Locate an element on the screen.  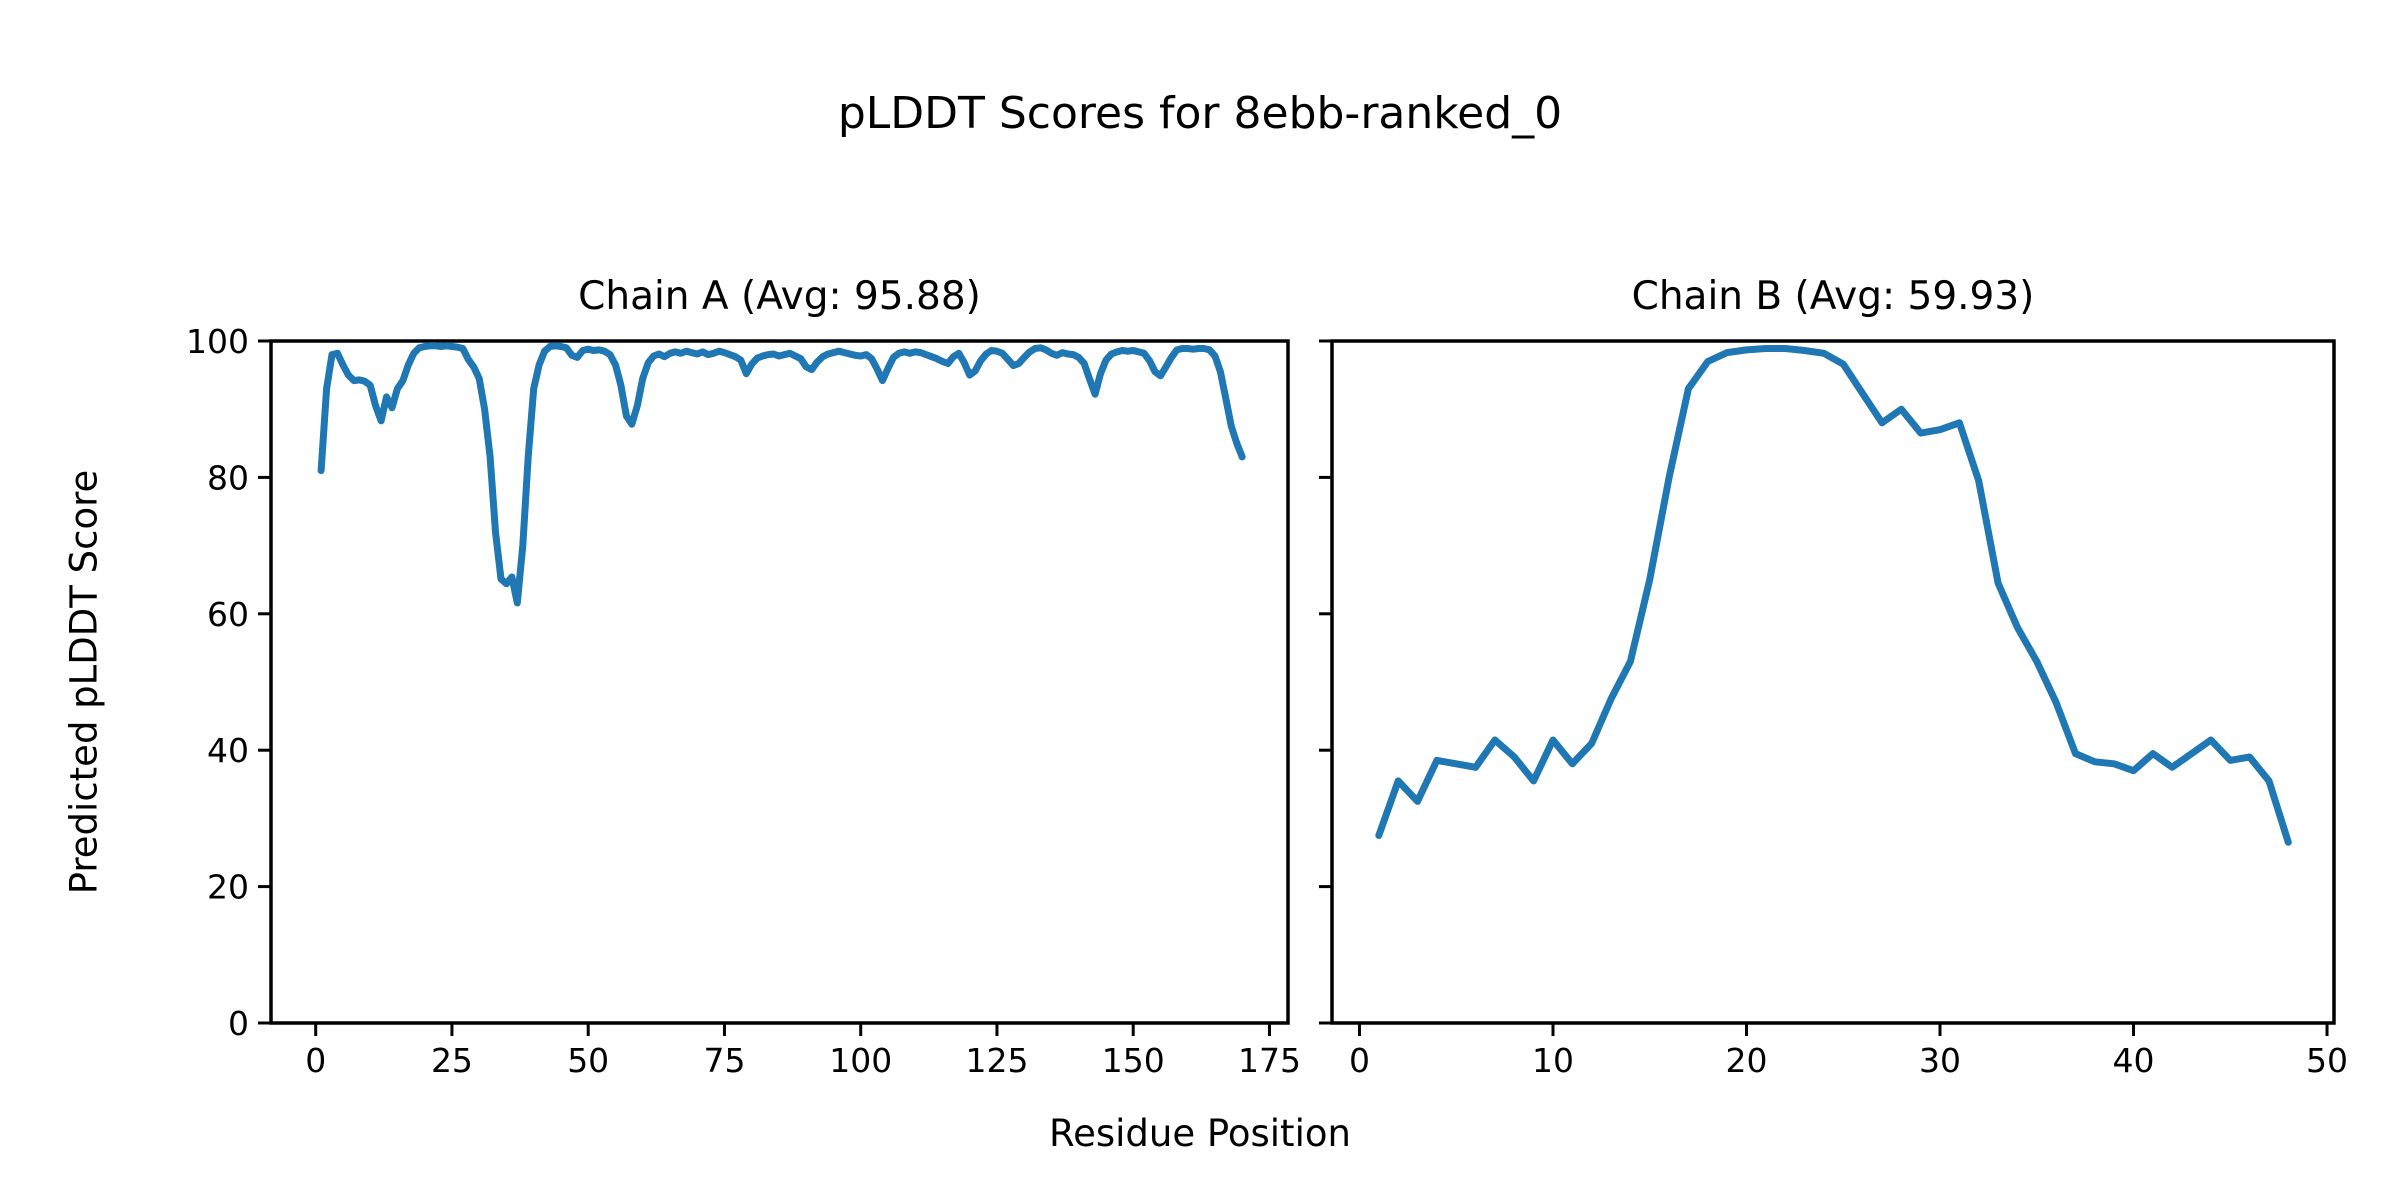
x-axis-label: Residue Position is located at coordinates (1200, 1133).